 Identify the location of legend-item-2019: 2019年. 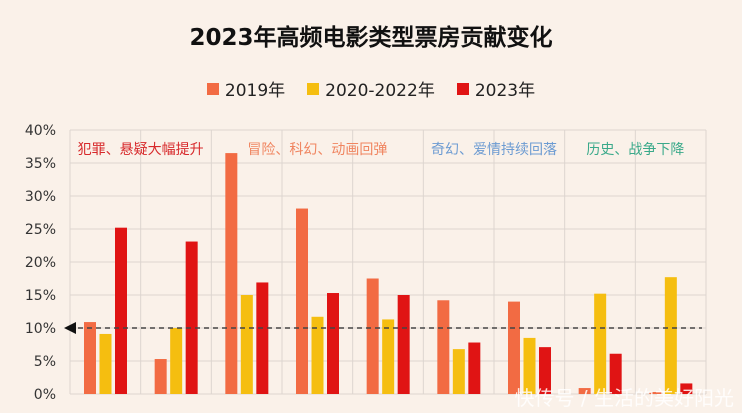
(246, 88).